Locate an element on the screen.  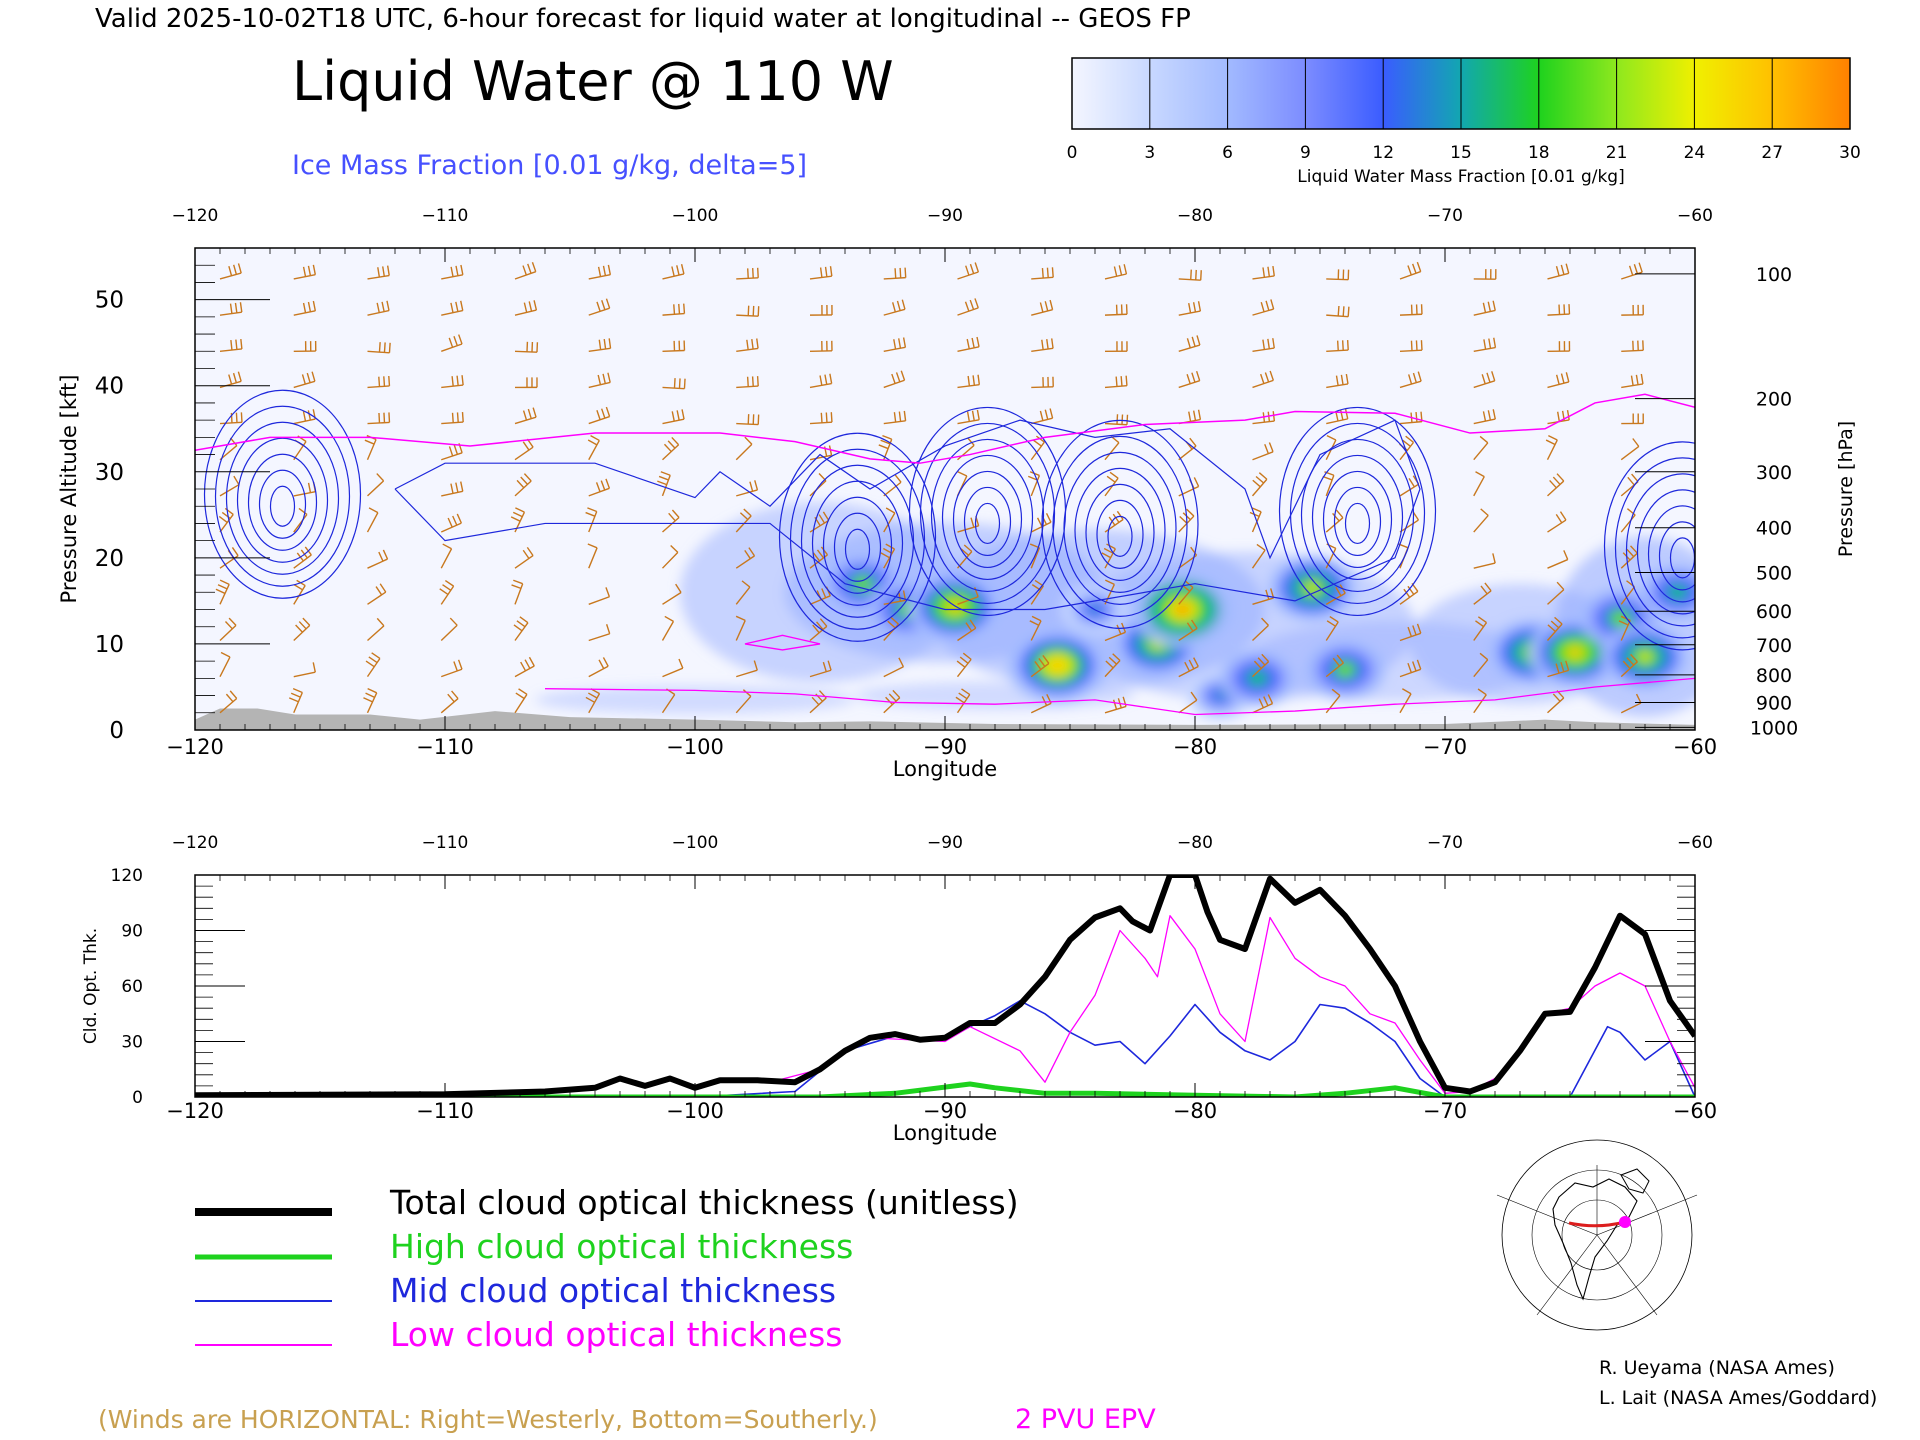
colorbar-bins is located at coordinates (1461, 93).